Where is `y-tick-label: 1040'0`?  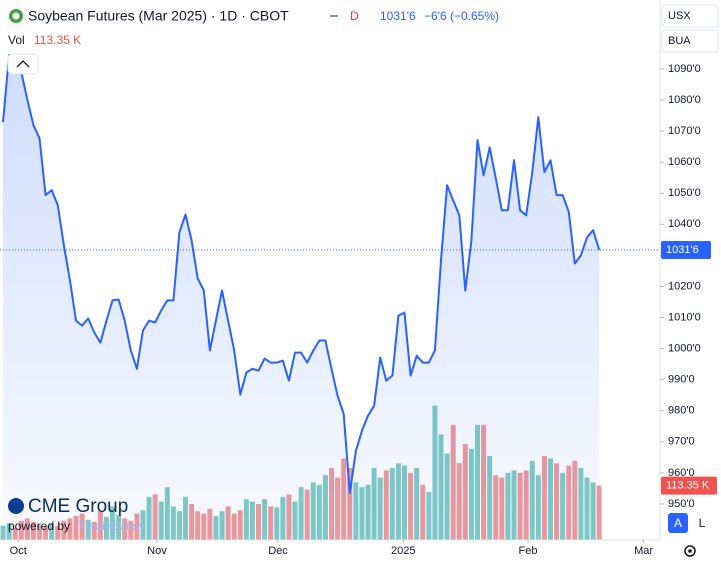
y-tick-label: 1040'0 is located at coordinates (684, 224).